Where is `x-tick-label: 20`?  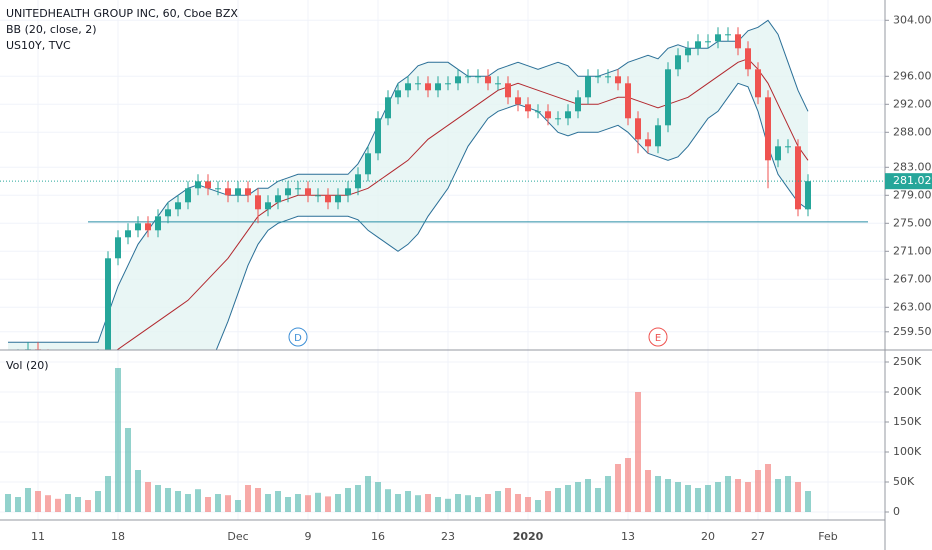 x-tick-label: 20 is located at coordinates (708, 536).